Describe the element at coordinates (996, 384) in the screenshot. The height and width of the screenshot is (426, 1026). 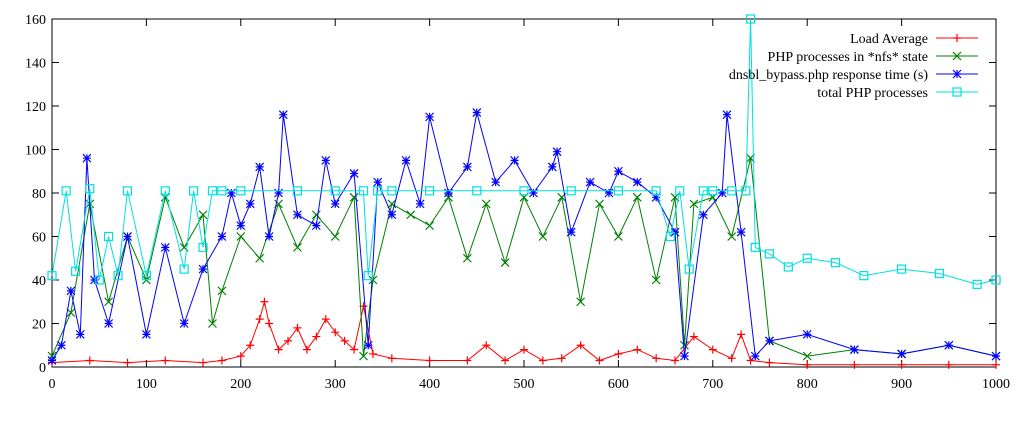
I see `x-tick-label: 1000` at that location.